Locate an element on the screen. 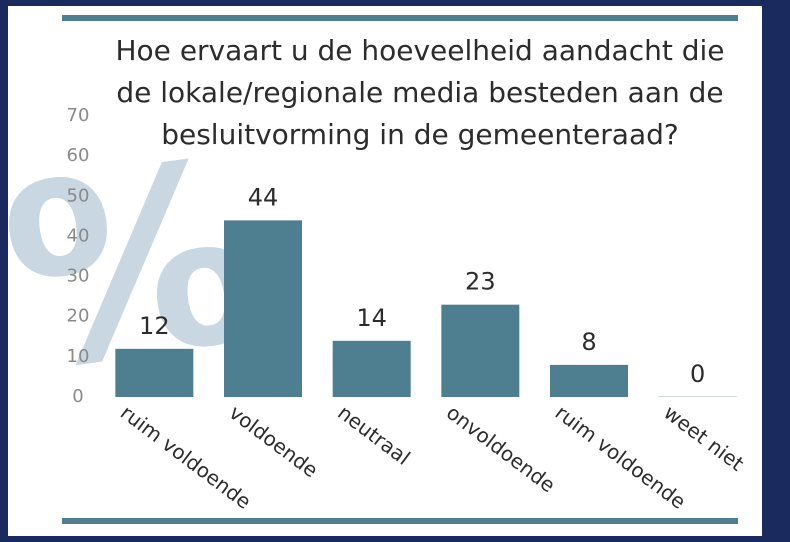 This screenshot has height=542, width=790. top-rule is located at coordinates (400, 18).